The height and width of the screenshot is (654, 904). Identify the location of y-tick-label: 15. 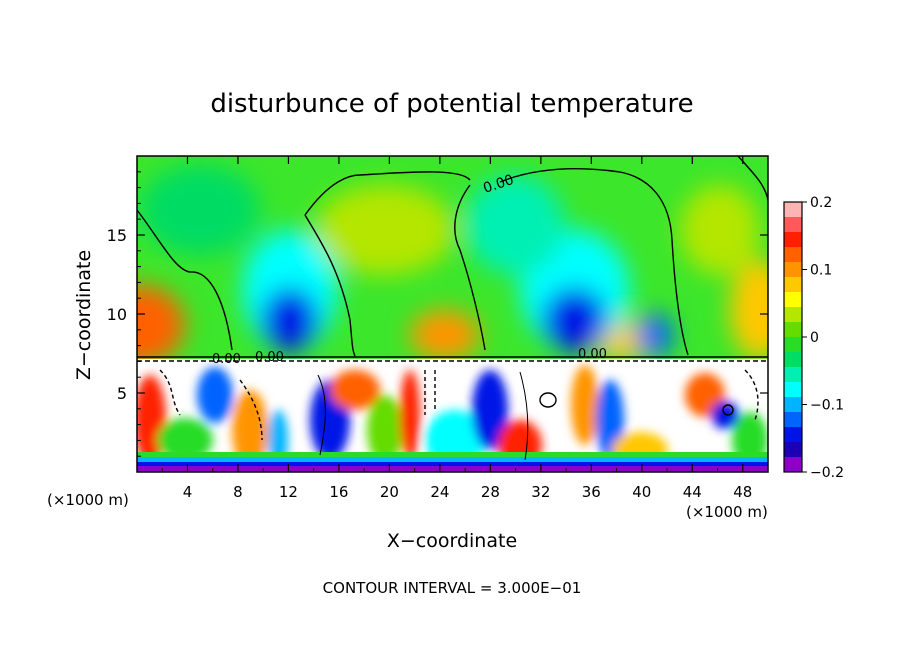
(117, 235).